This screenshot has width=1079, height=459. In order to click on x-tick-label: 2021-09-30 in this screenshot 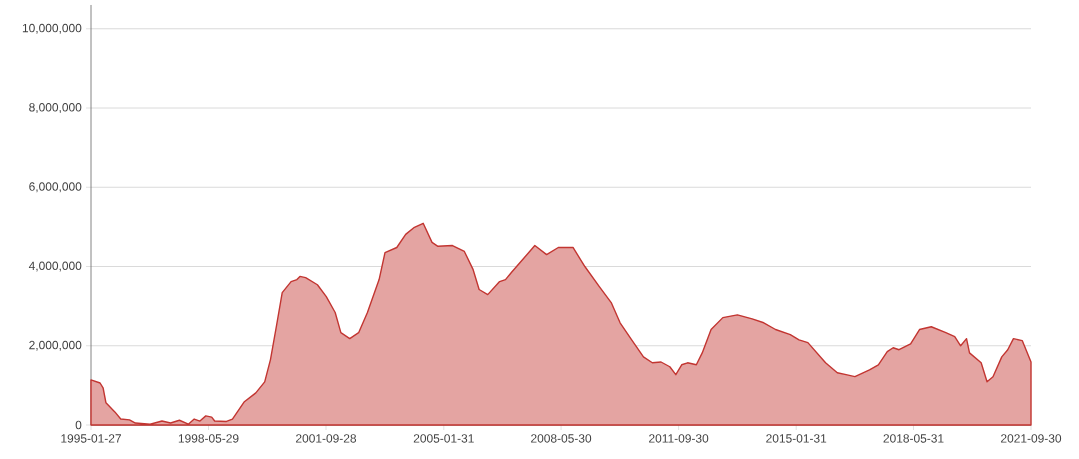, I will do `click(1031, 438)`.